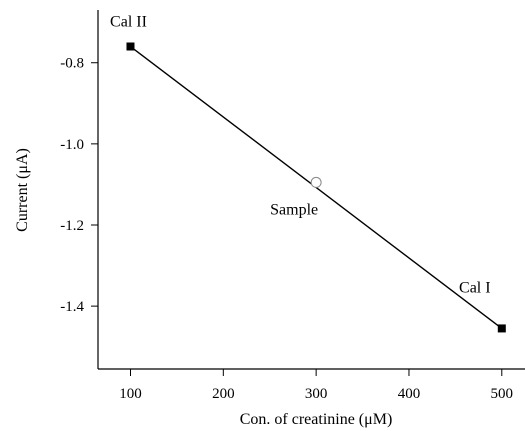 The width and height of the screenshot is (525, 431). What do you see at coordinates (72, 64) in the screenshot?
I see `y-tick-label: -0.8` at bounding box center [72, 64].